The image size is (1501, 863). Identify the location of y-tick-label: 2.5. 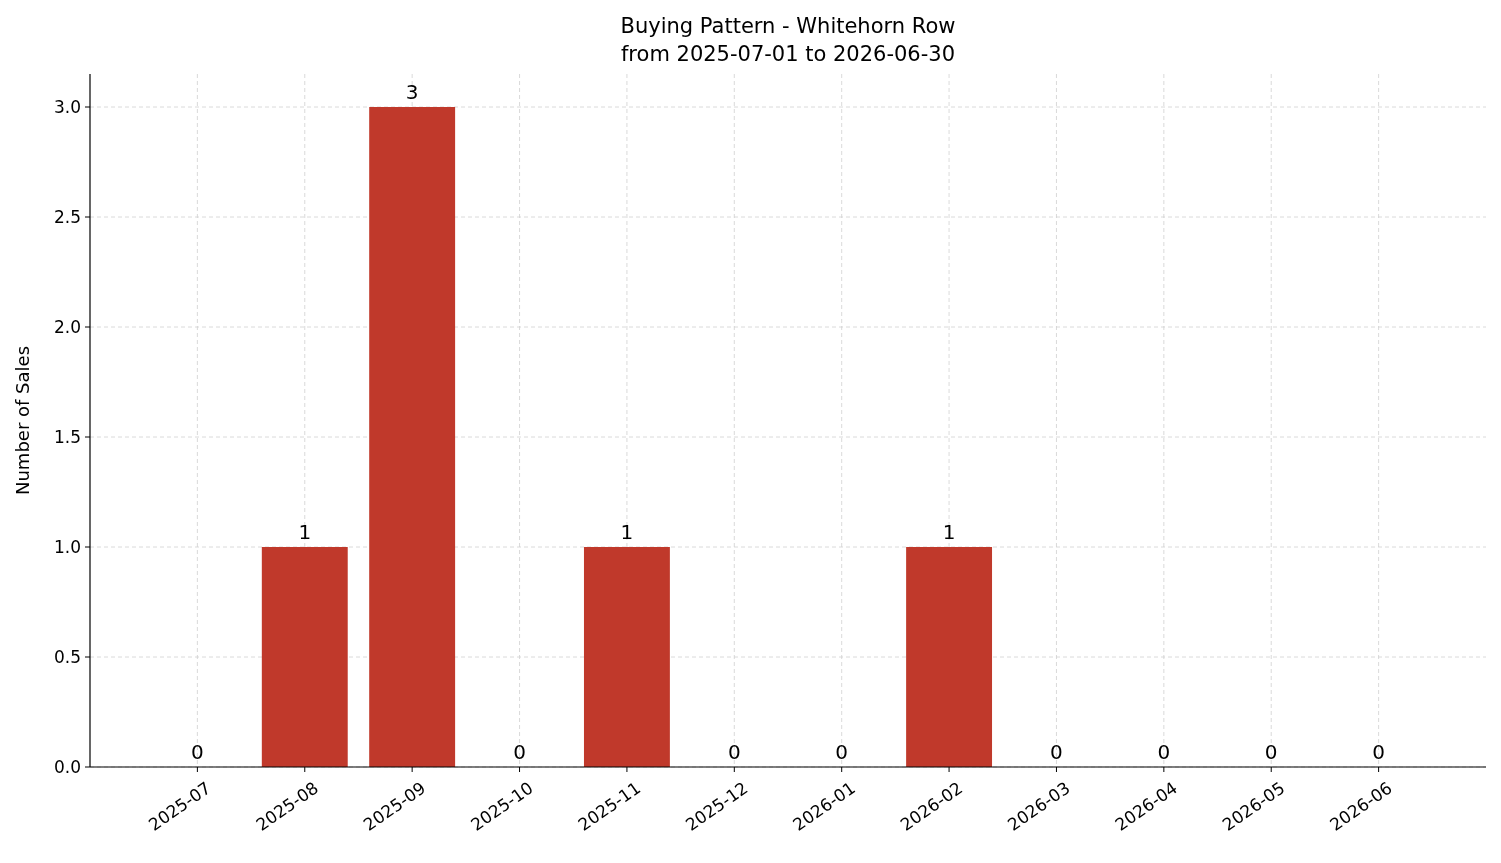
(67, 216).